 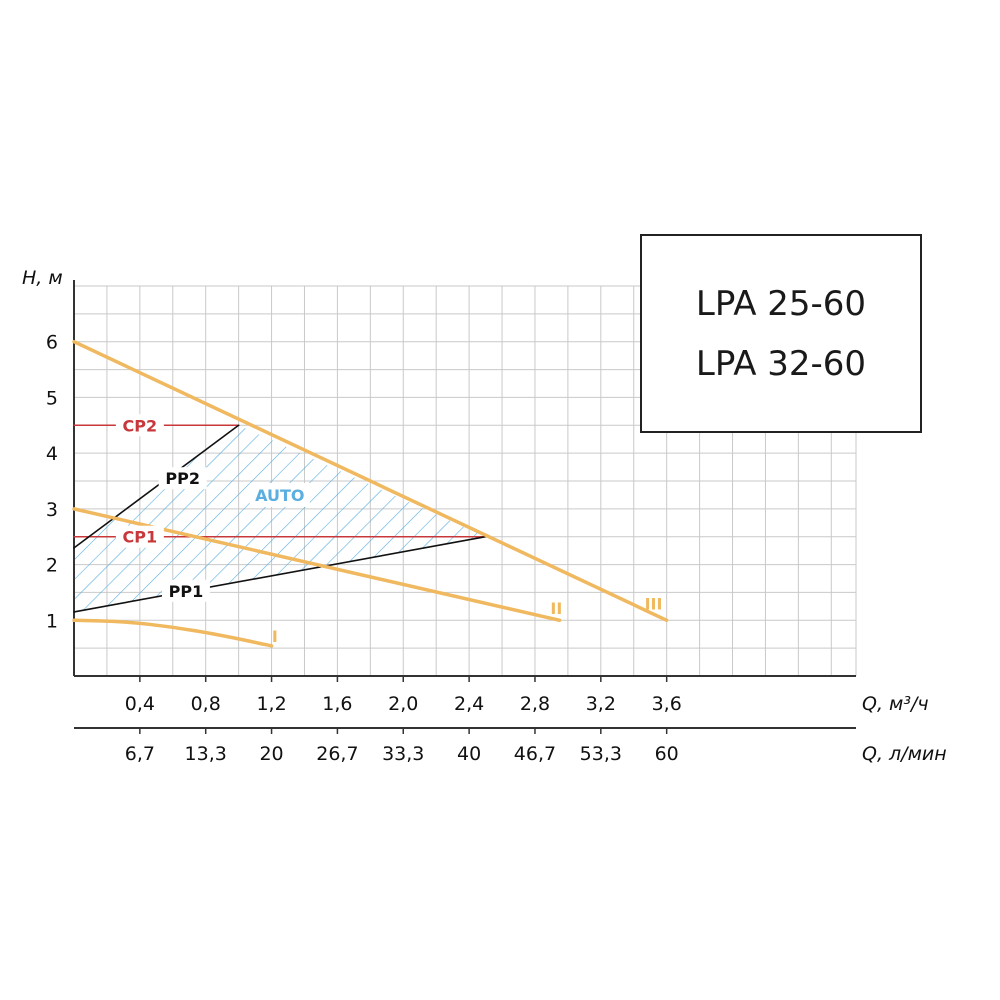 What do you see at coordinates (403, 754) in the screenshot?
I see `x-secondary-tick-label: 33,3` at bounding box center [403, 754].